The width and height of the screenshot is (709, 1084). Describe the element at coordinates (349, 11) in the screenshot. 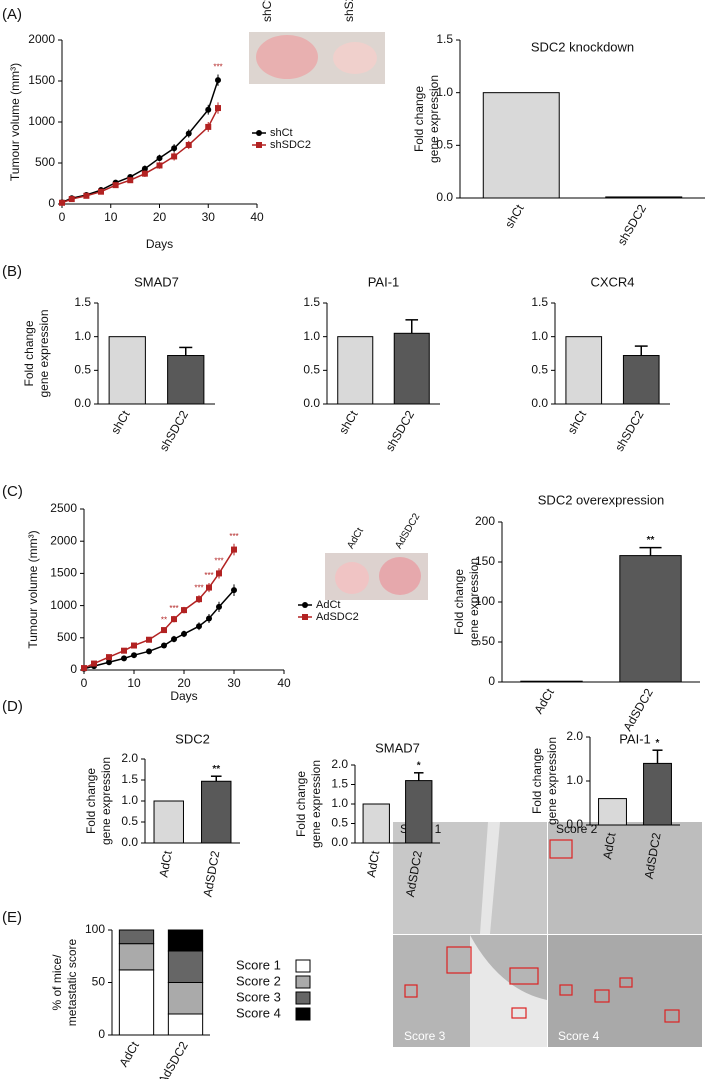

I see `photo-label: shS2` at that location.